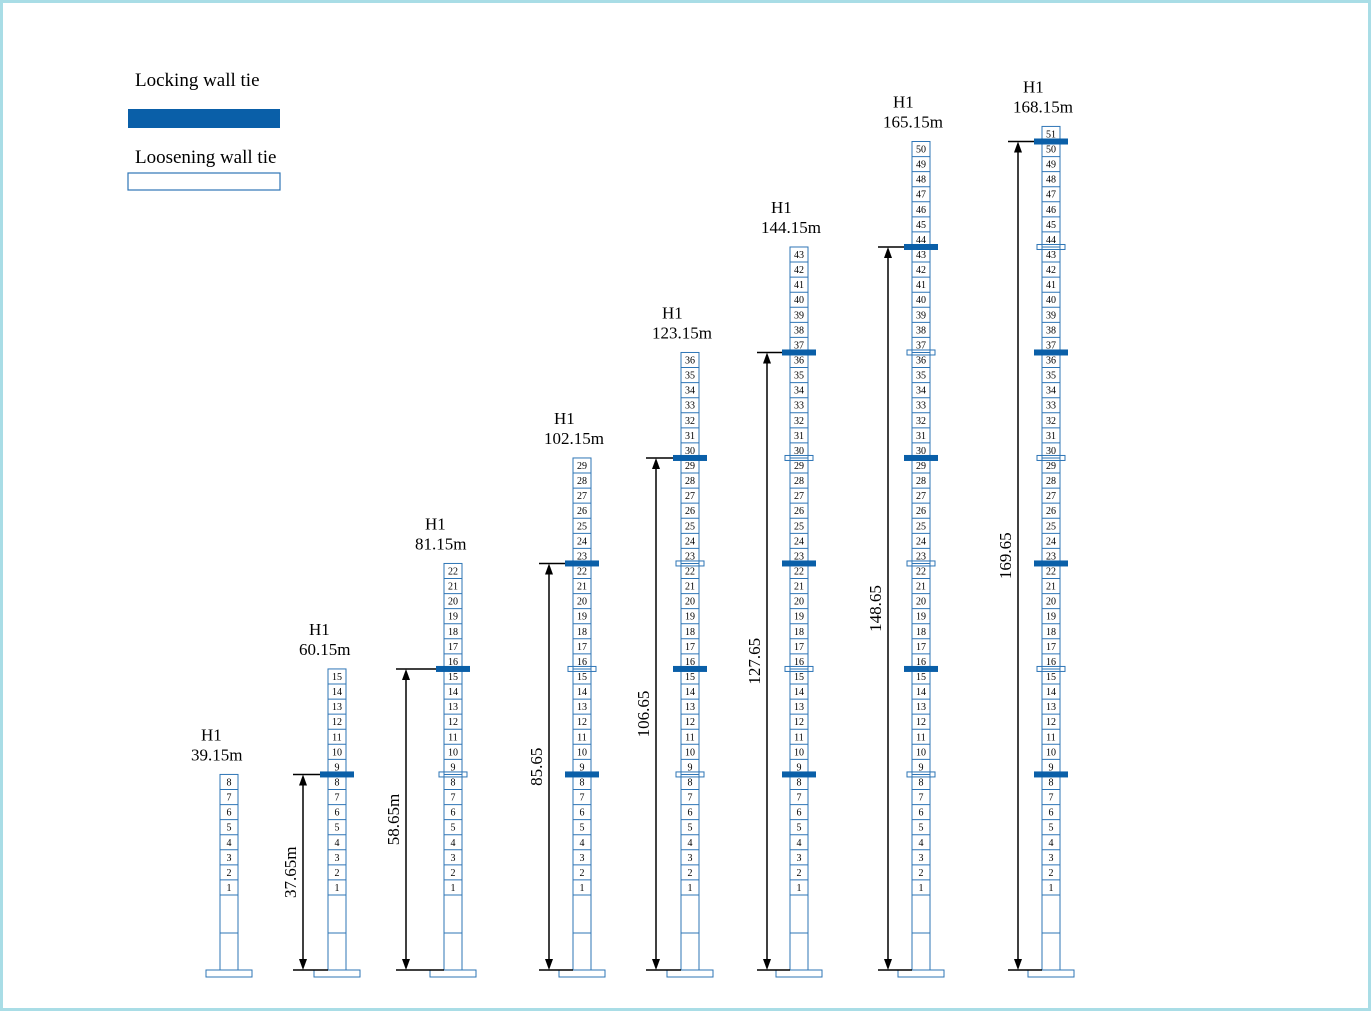 This screenshot has height=1014, width=1371. Describe the element at coordinates (682, 332) in the screenshot. I see `mast-height-label: 123.15m` at that location.